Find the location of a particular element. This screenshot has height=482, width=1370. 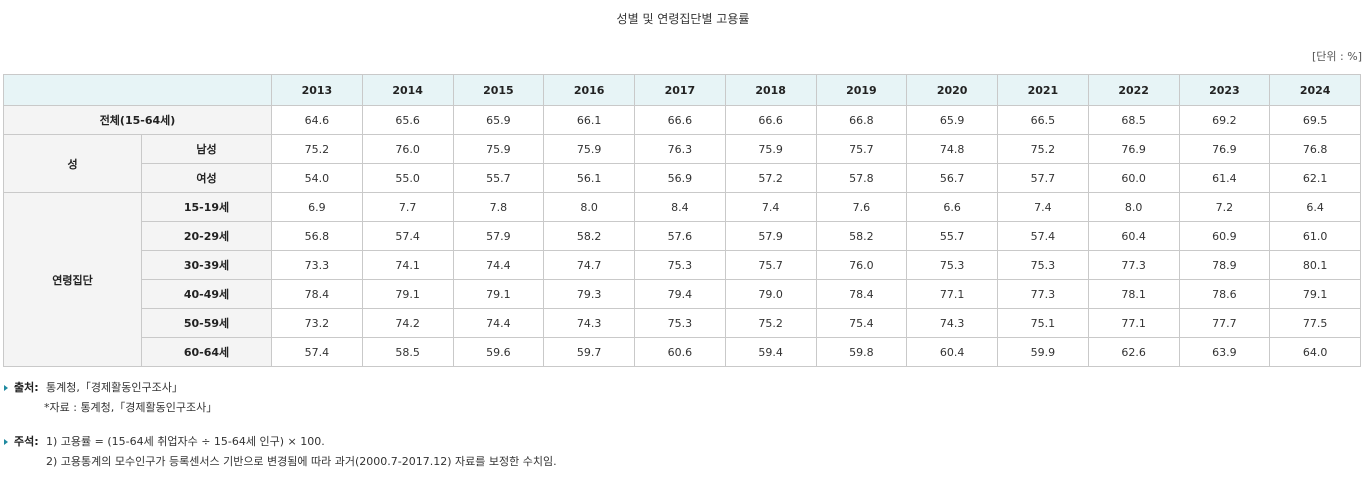

value-cell: 55.0 is located at coordinates (407, 178).